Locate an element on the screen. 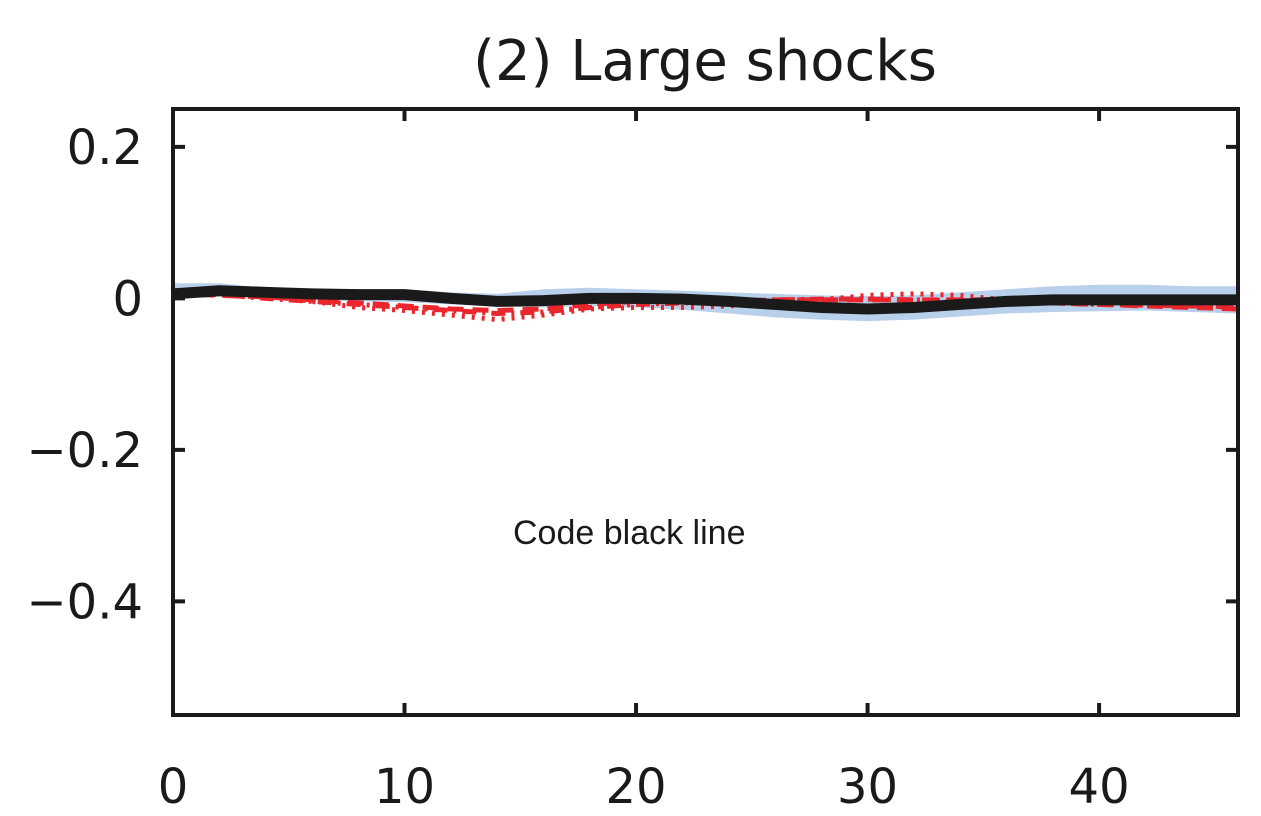 This screenshot has width=1261, height=816. x-tick-label: 40 is located at coordinates (1099, 787).